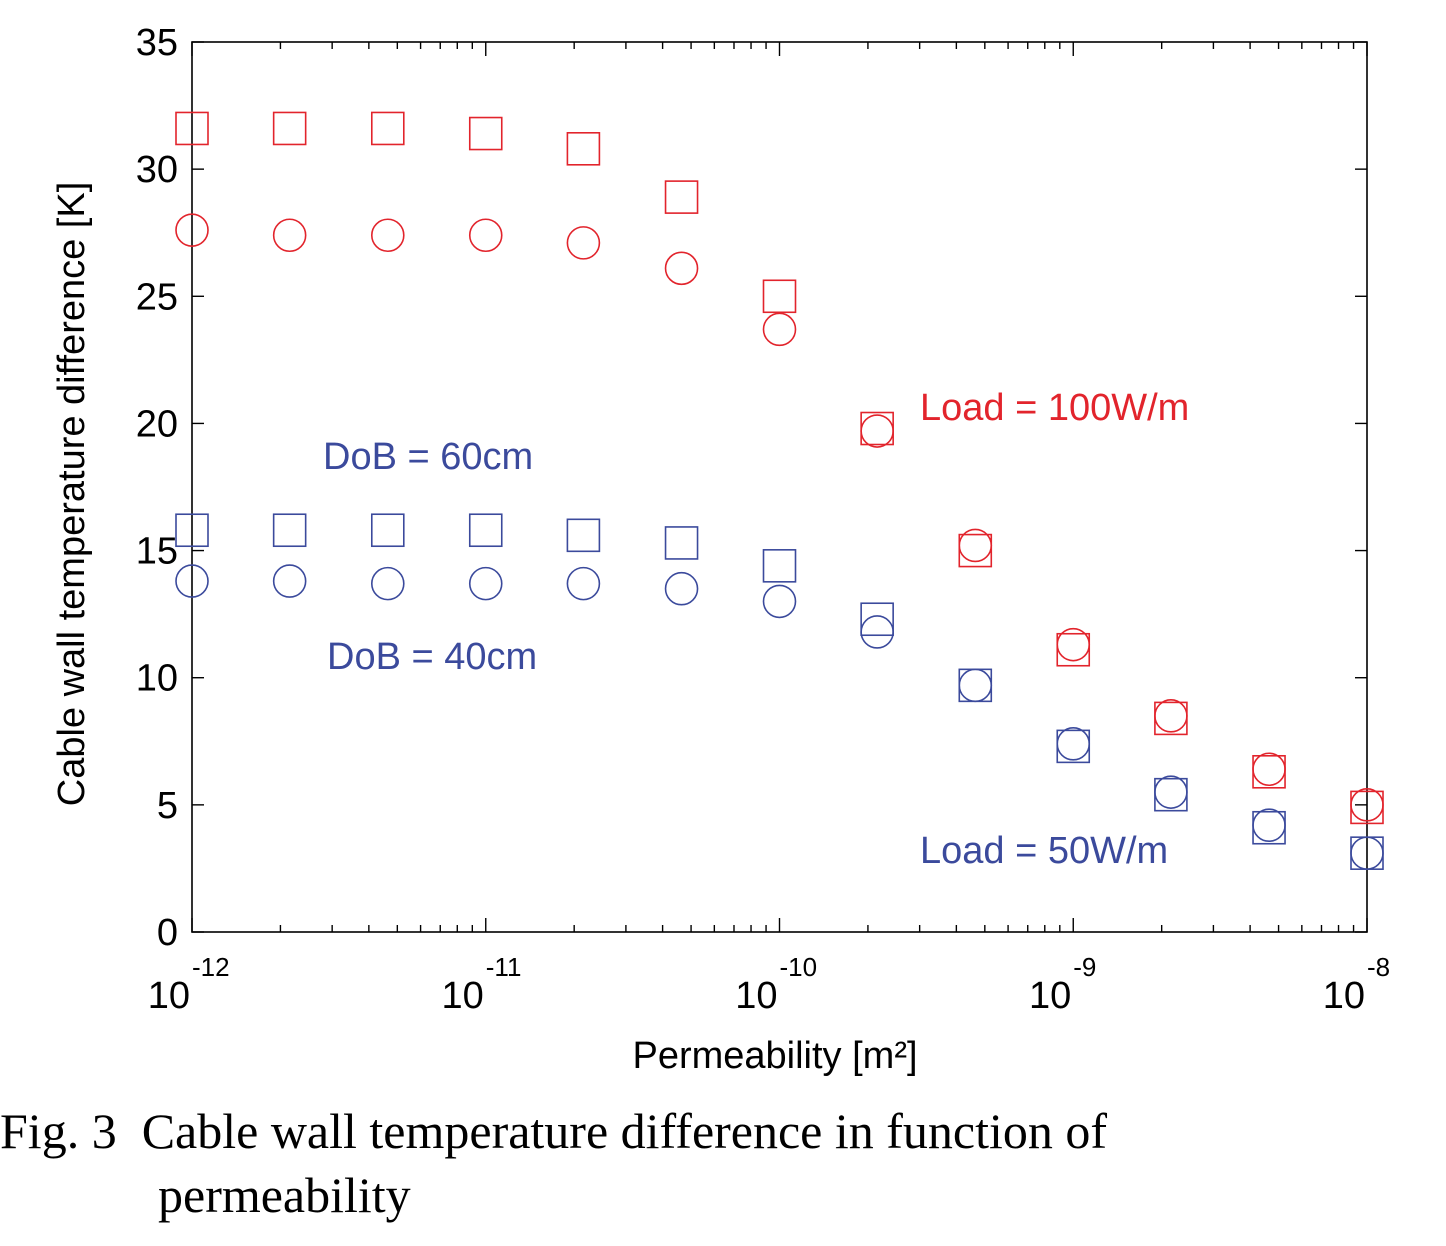  I want to click on x-tick-label: 10-11, so click(481, 984).